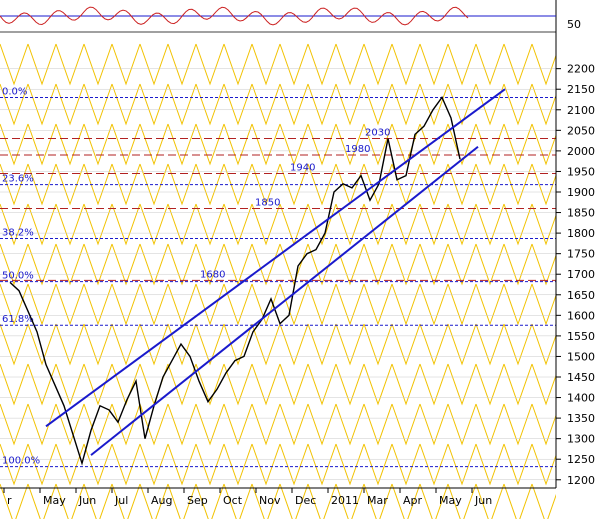 This screenshot has width=603, height=519. What do you see at coordinates (581, 356) in the screenshot?
I see `y-tick-label: 1500` at bounding box center [581, 356].